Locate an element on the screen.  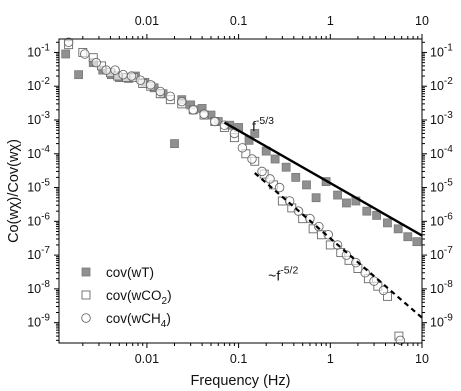
x-tick-label-bottom: 10 is located at coordinates (422, 359).